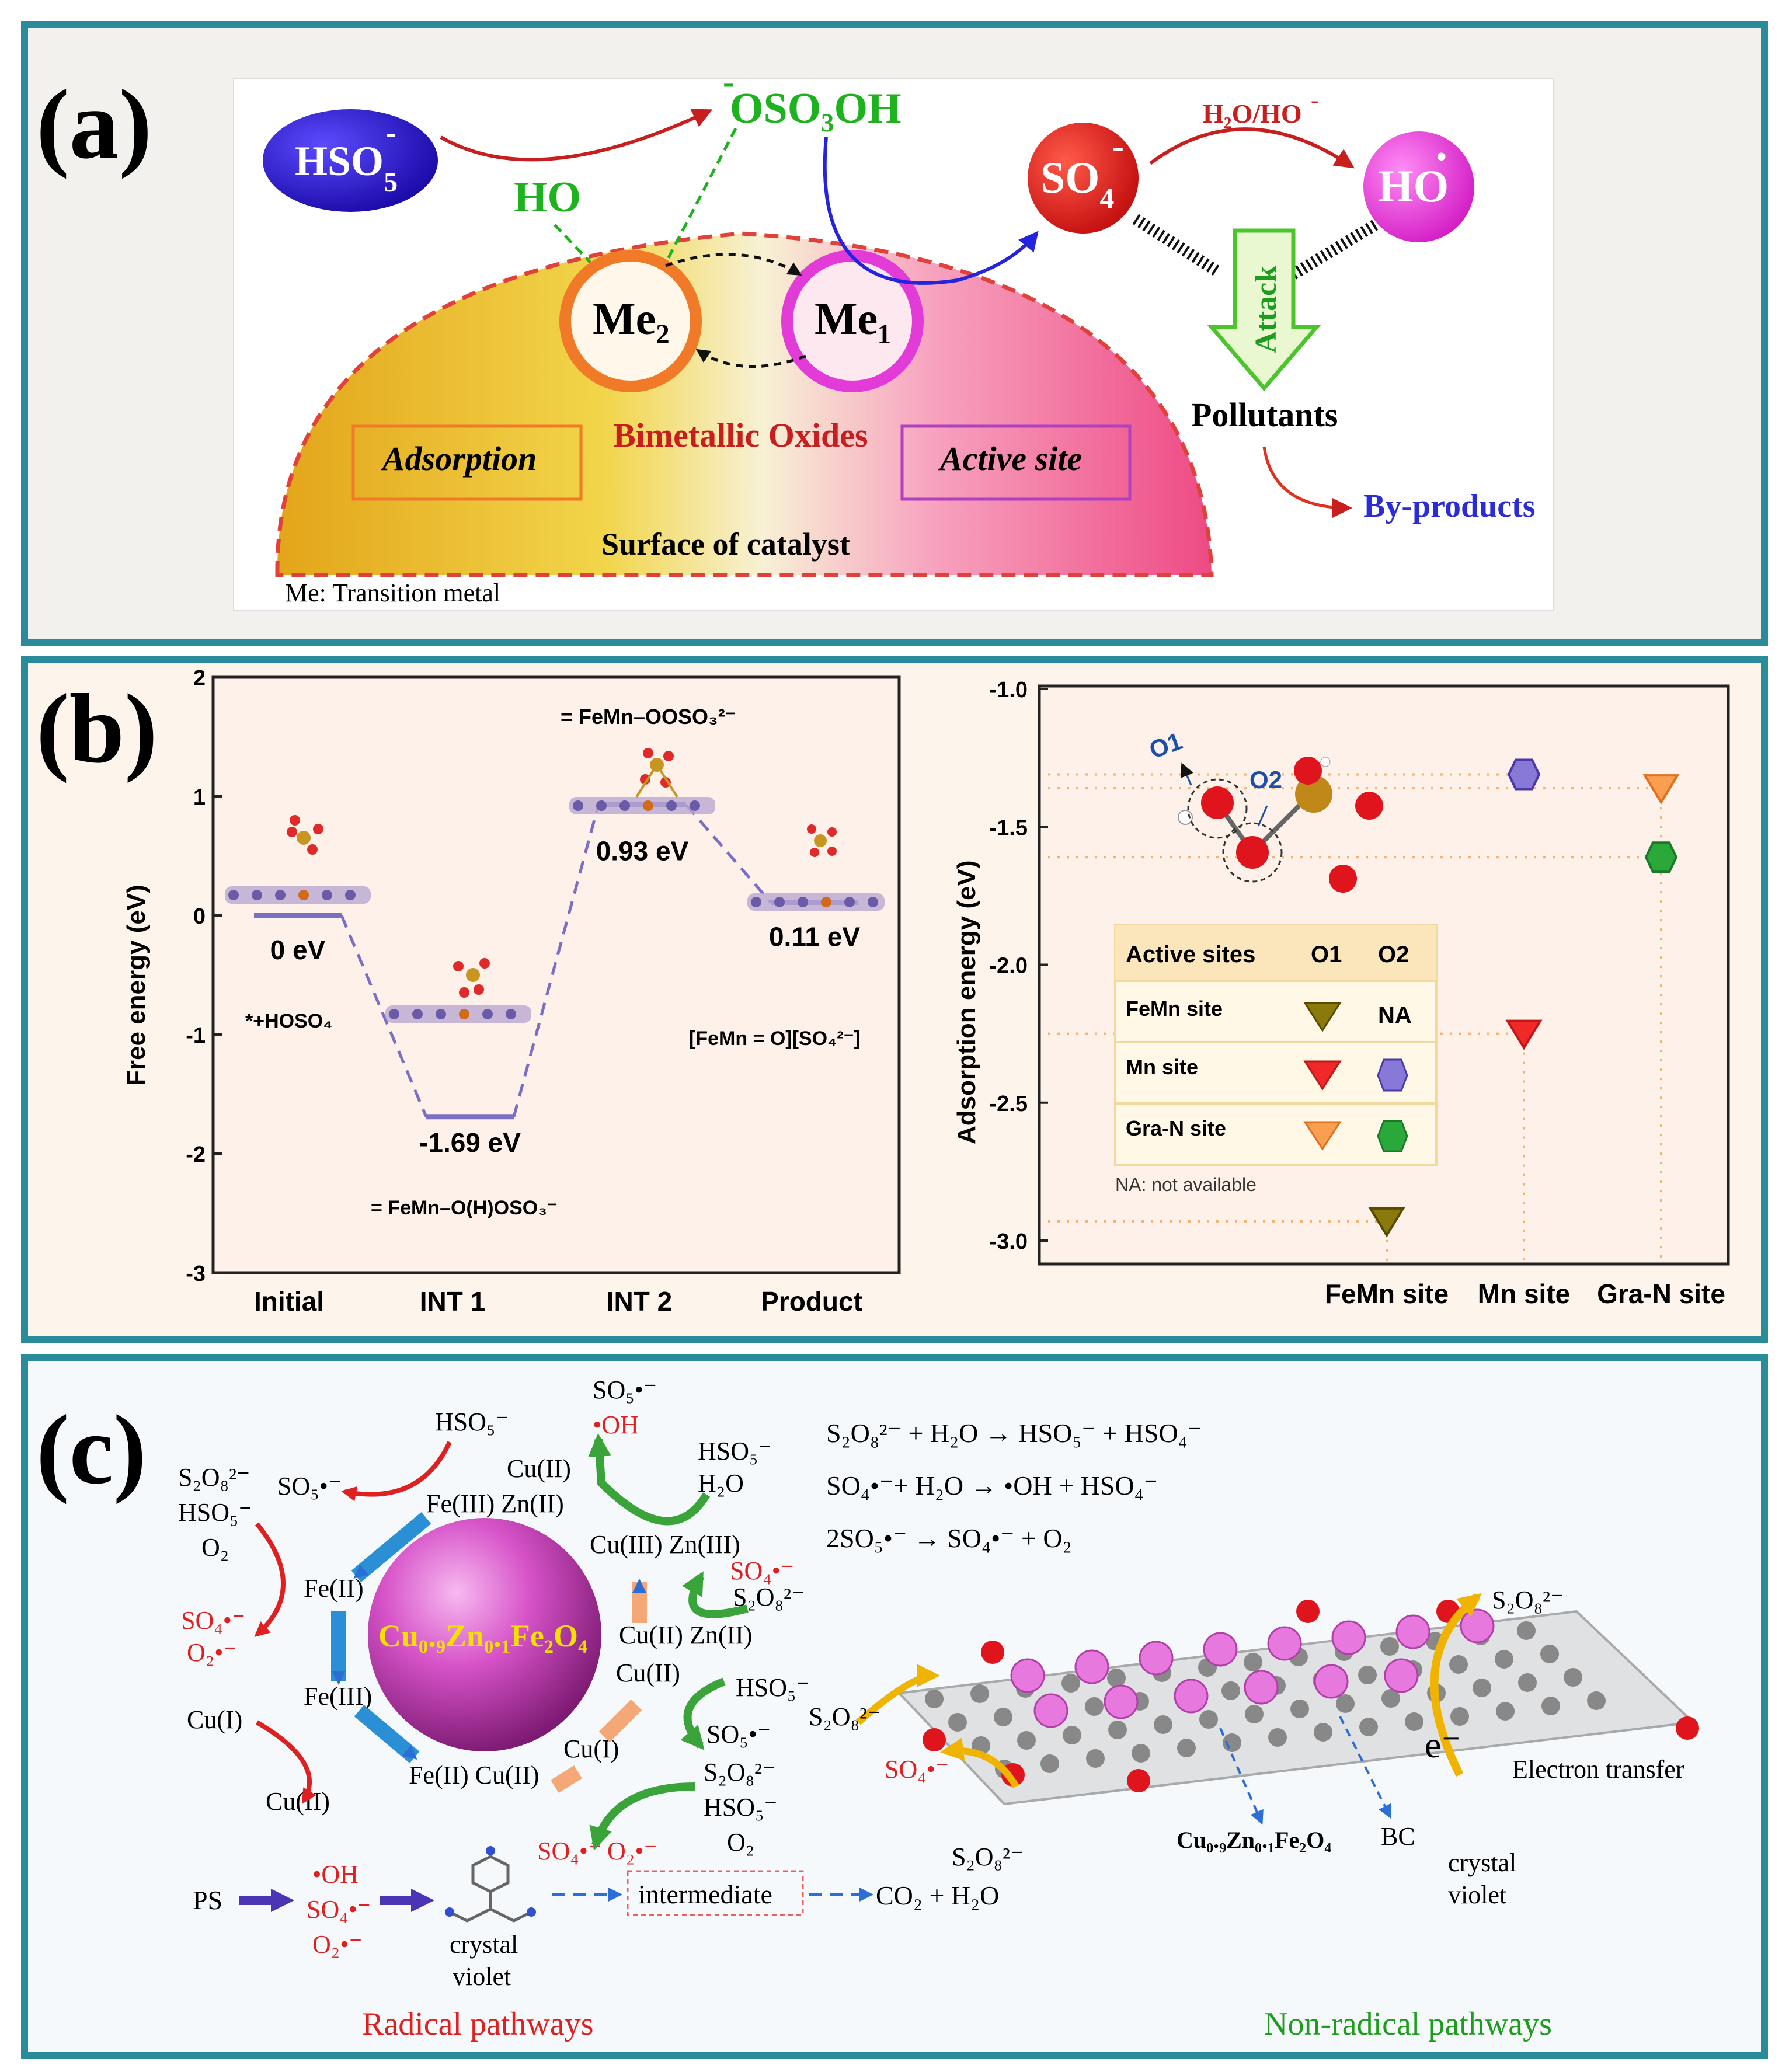 This screenshot has height=2072, width=1789. I want to click on lbl-crystal2: crystal, so click(1482, 1863).